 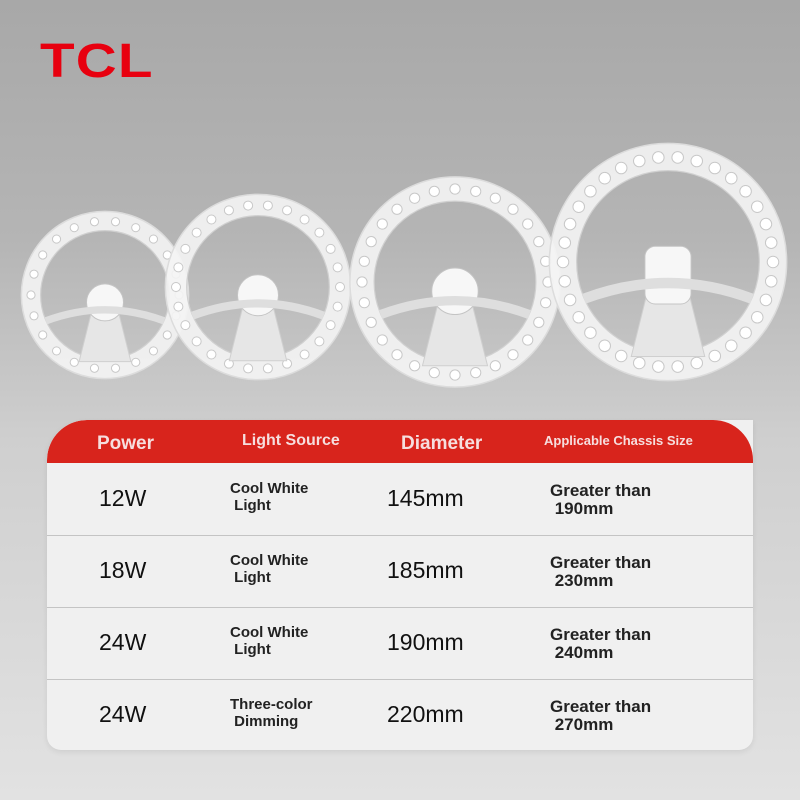 I want to click on diameter-cell: 185mm, so click(x=425, y=570).